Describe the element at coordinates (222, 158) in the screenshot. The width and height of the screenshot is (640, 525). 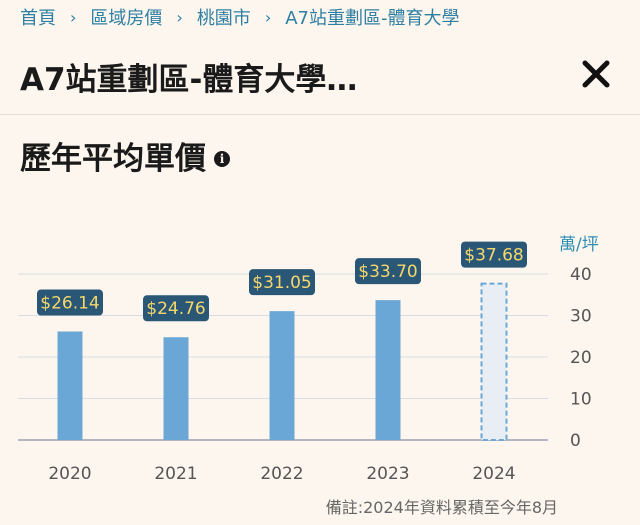
I see `info-icon: i` at that location.